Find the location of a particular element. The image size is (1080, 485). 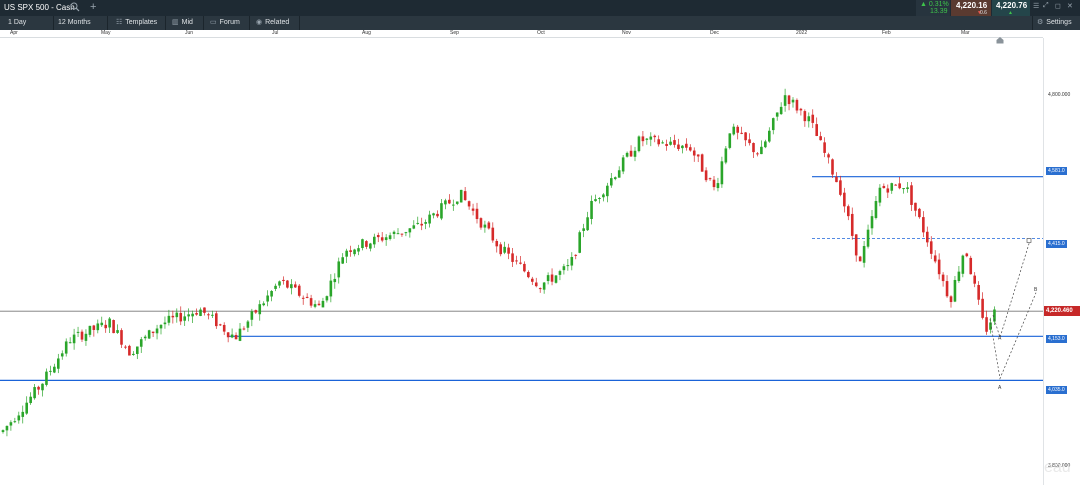

settings-button: ⚙ Settings is located at coordinates (1056, 23).